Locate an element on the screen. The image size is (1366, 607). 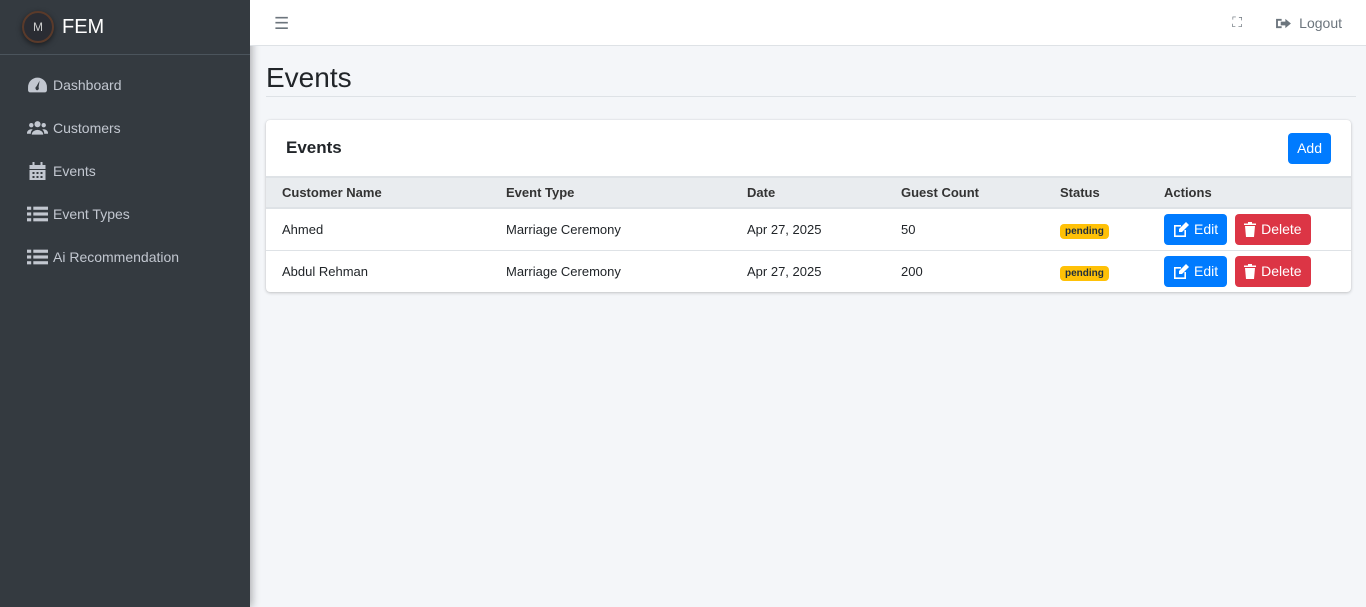
logout-button: Logout is located at coordinates (1309, 23).